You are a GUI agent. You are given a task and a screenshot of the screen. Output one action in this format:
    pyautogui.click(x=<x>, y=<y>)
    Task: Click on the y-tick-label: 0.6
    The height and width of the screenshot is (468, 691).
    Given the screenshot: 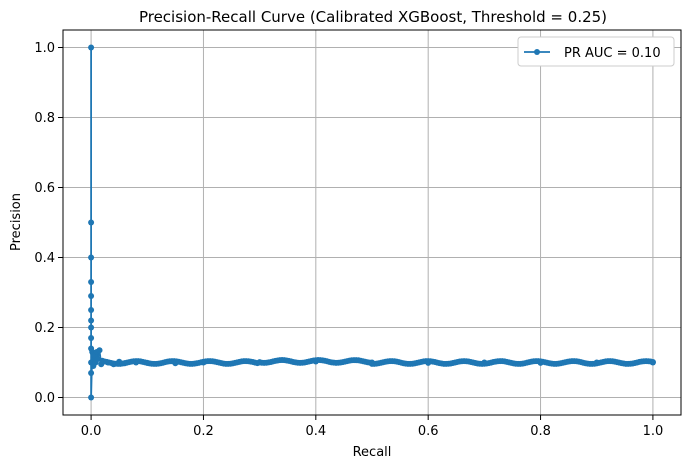 What is the action you would take?
    pyautogui.click(x=44, y=188)
    